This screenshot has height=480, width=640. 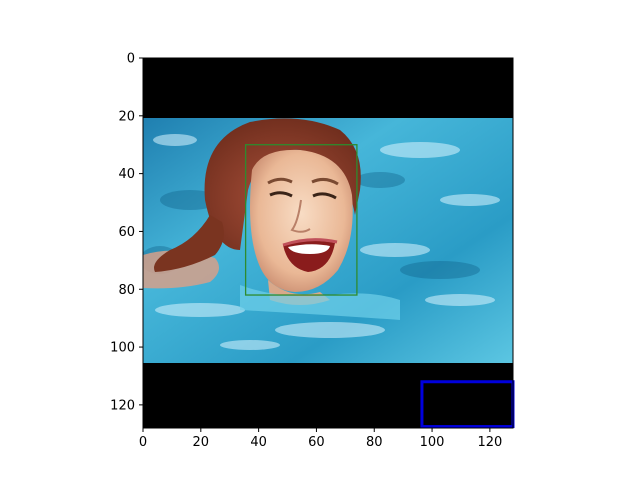 What do you see at coordinates (316, 442) in the screenshot?
I see `x-tick-label: 60` at bounding box center [316, 442].